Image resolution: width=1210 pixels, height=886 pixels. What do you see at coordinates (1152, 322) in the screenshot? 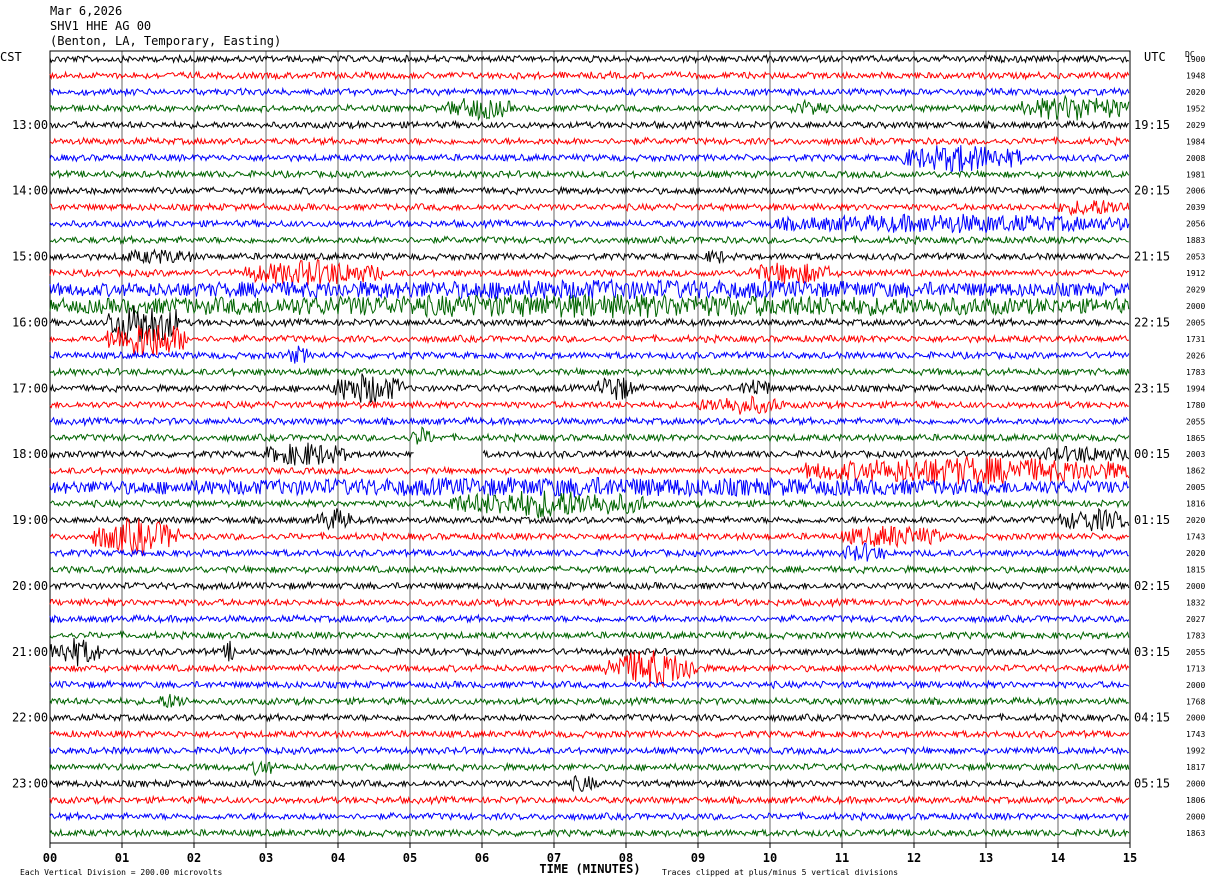
I see `hour-label-right: 22:15` at bounding box center [1152, 322].